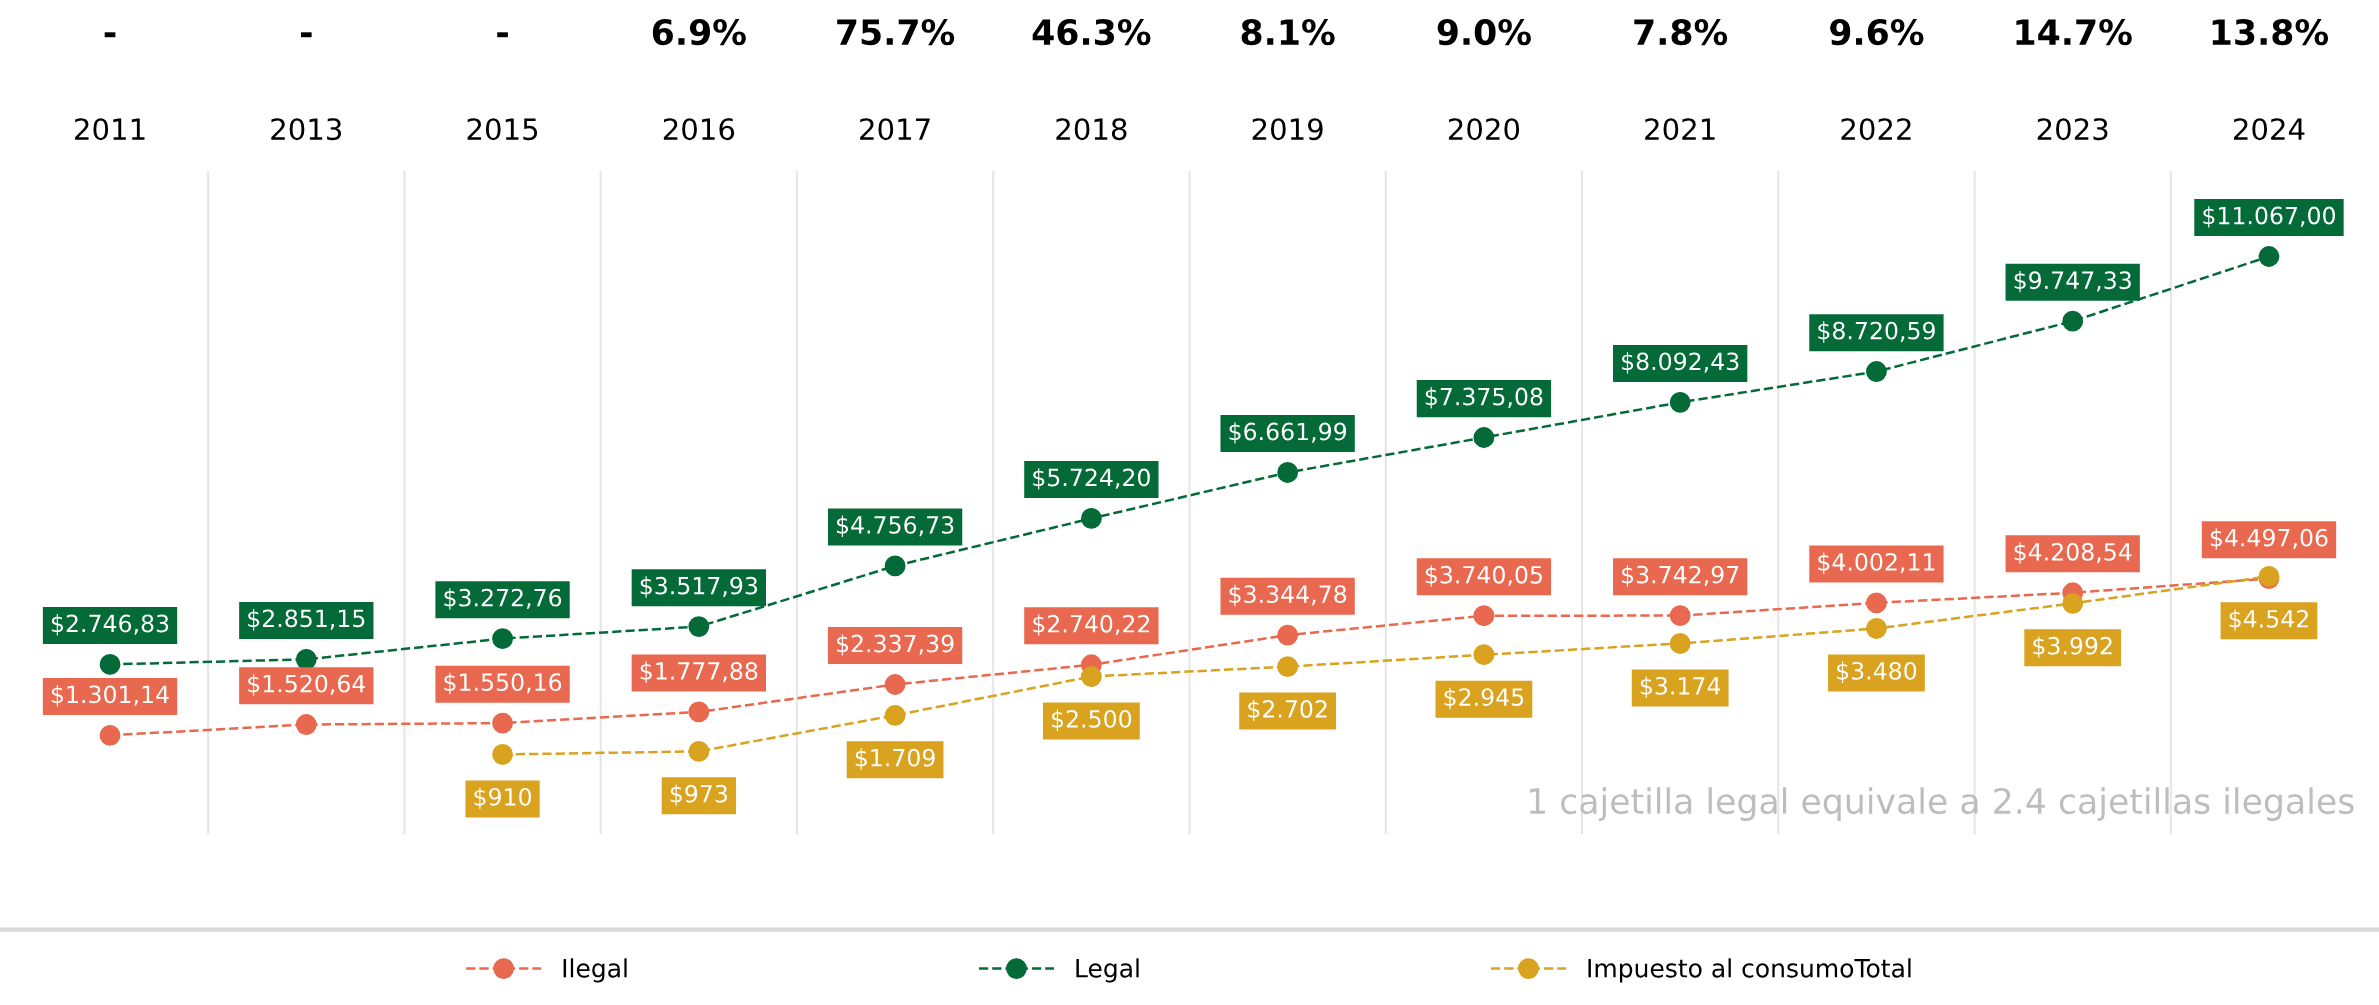  I want to click on x-tick-label: 2024, so click(2269, 129).